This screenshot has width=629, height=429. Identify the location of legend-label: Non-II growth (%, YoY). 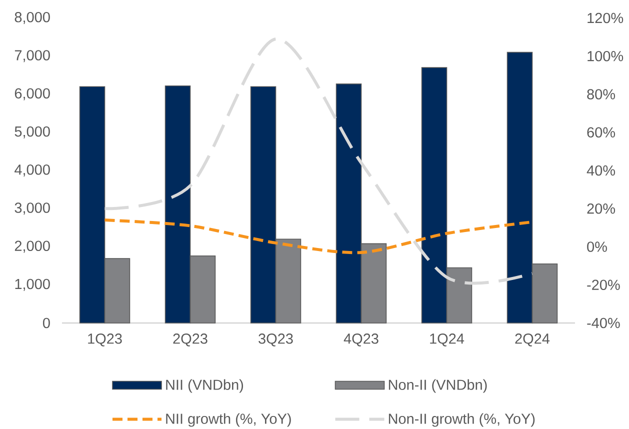
(461, 420).